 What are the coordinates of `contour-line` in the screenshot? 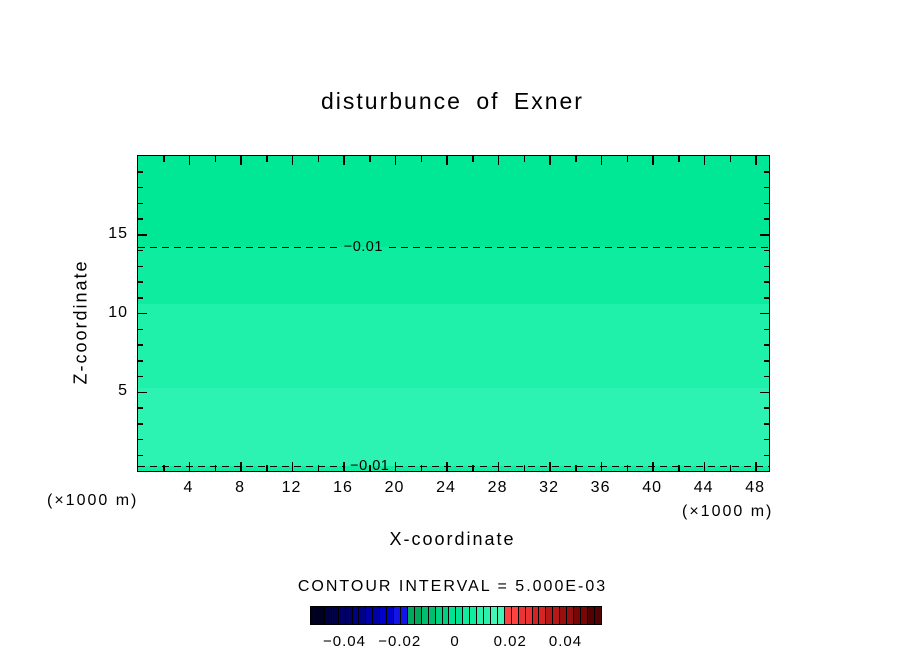 It's located at (238, 247).